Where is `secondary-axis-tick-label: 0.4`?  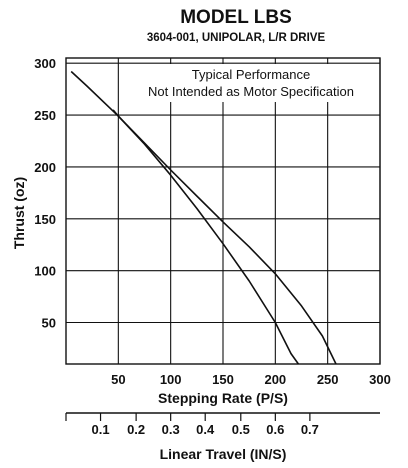 secondary-axis-tick-label: 0.4 is located at coordinates (205, 429).